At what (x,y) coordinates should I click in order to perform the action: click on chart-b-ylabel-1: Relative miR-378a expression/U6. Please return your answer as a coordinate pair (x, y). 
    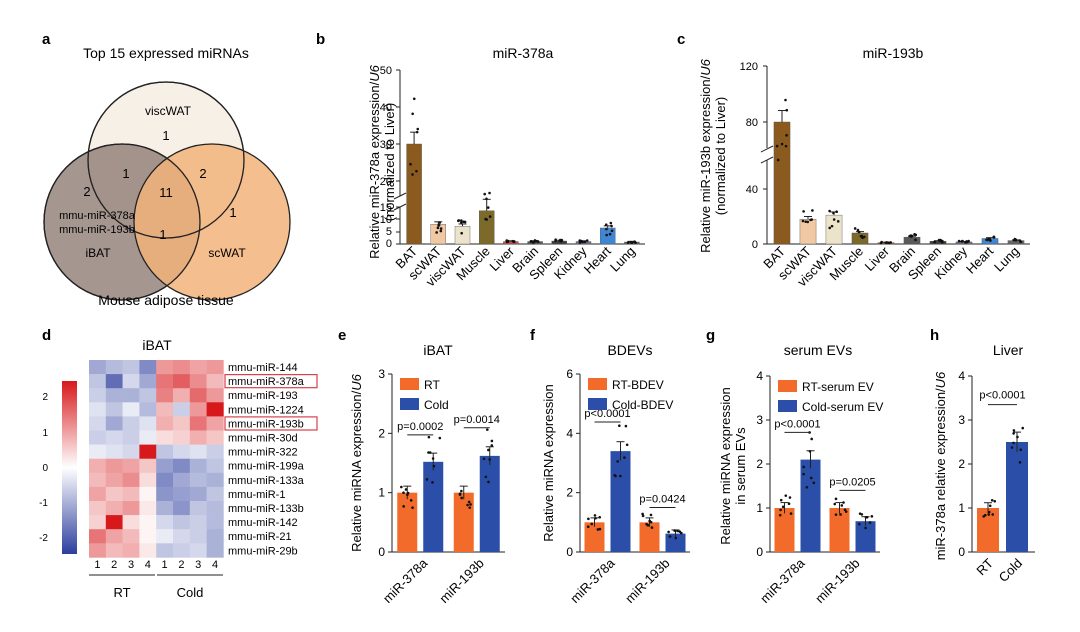
    Looking at the image, I should click on (374, 161).